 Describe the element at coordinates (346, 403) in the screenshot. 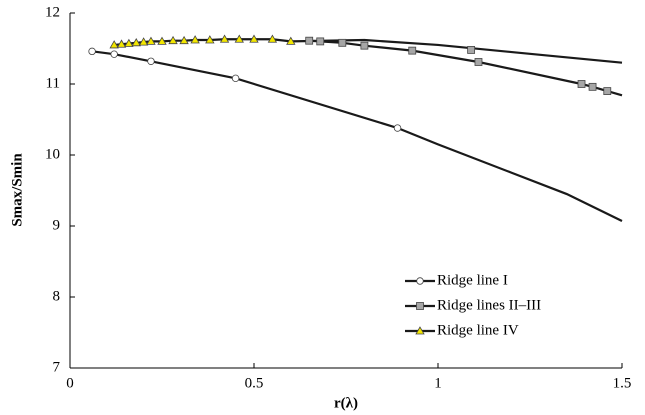

I see `x-axis-label: r(λ)` at that location.